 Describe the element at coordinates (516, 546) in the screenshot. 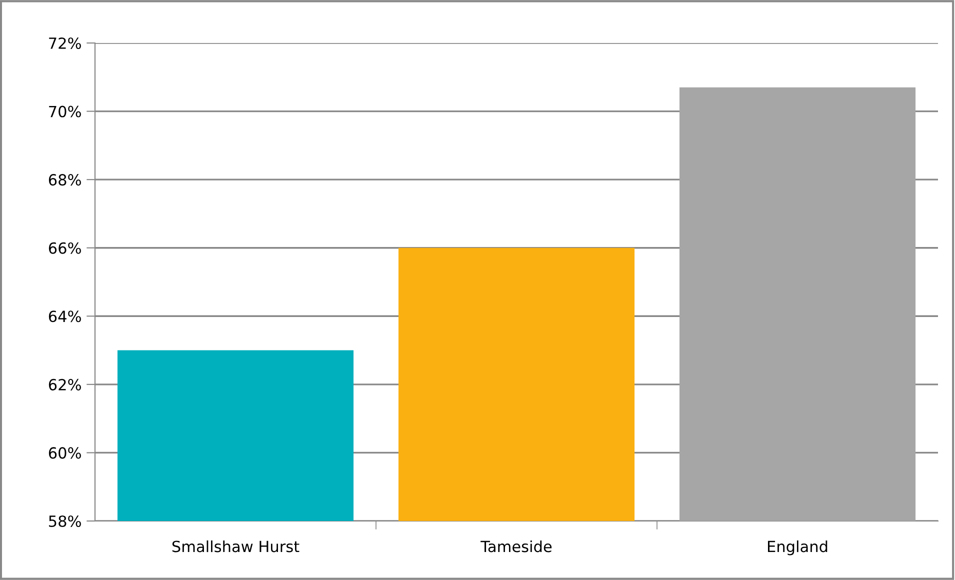

I see `x-tick-label: Tameside` at that location.